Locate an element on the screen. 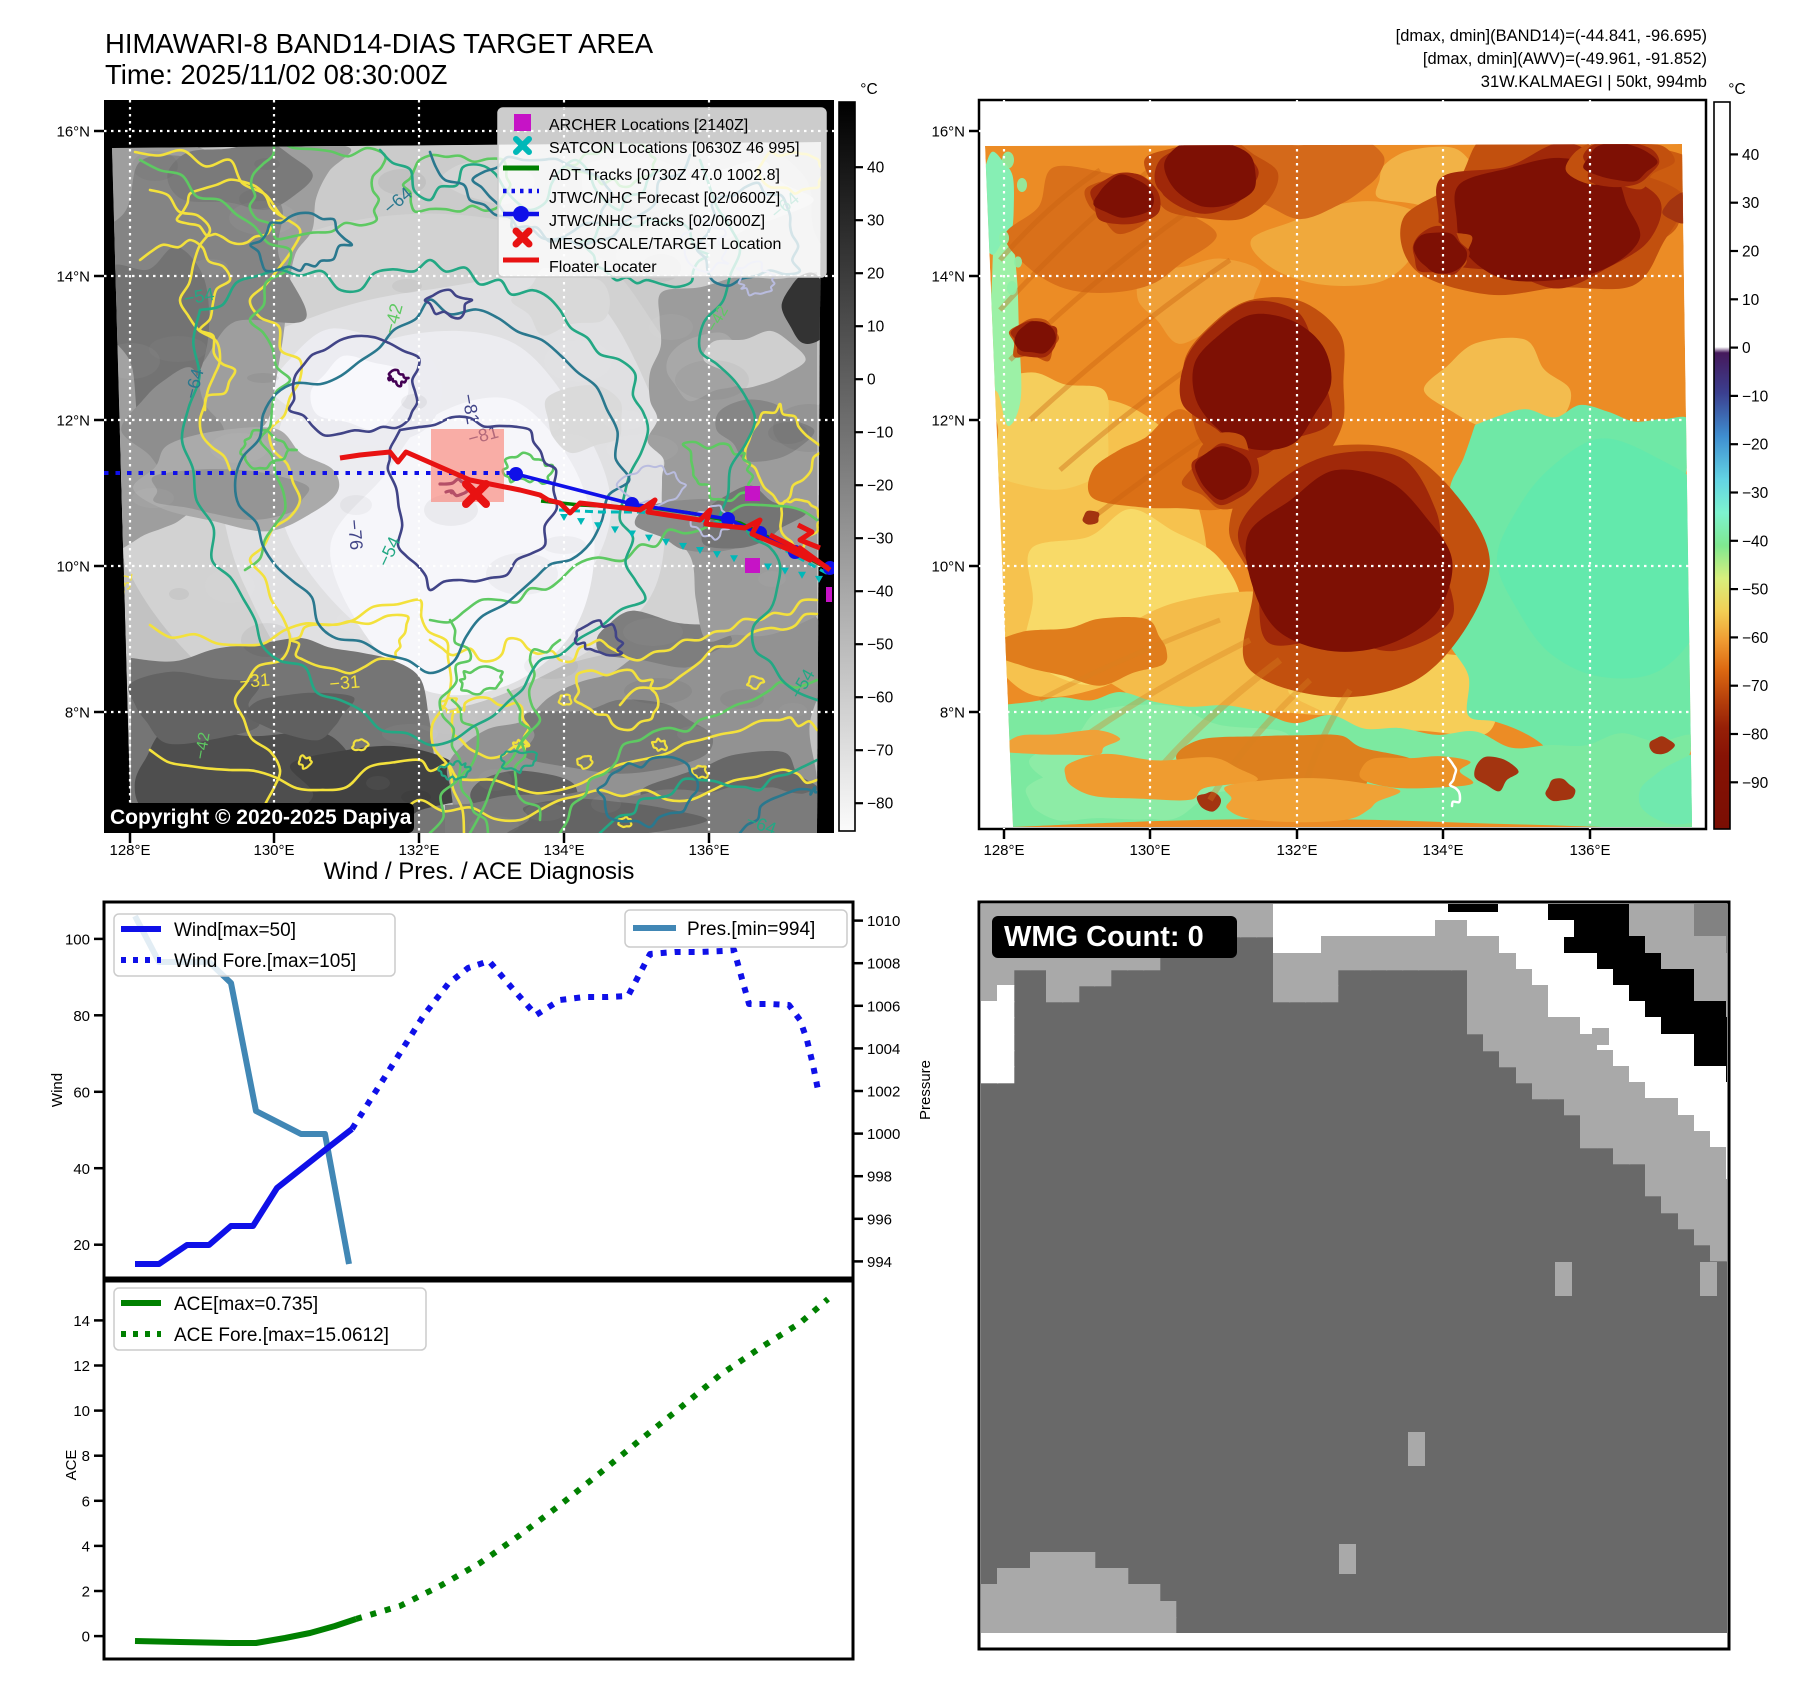 This screenshot has height=1690, width=1797. svg-text: 12 is located at coordinates (81, 1366).